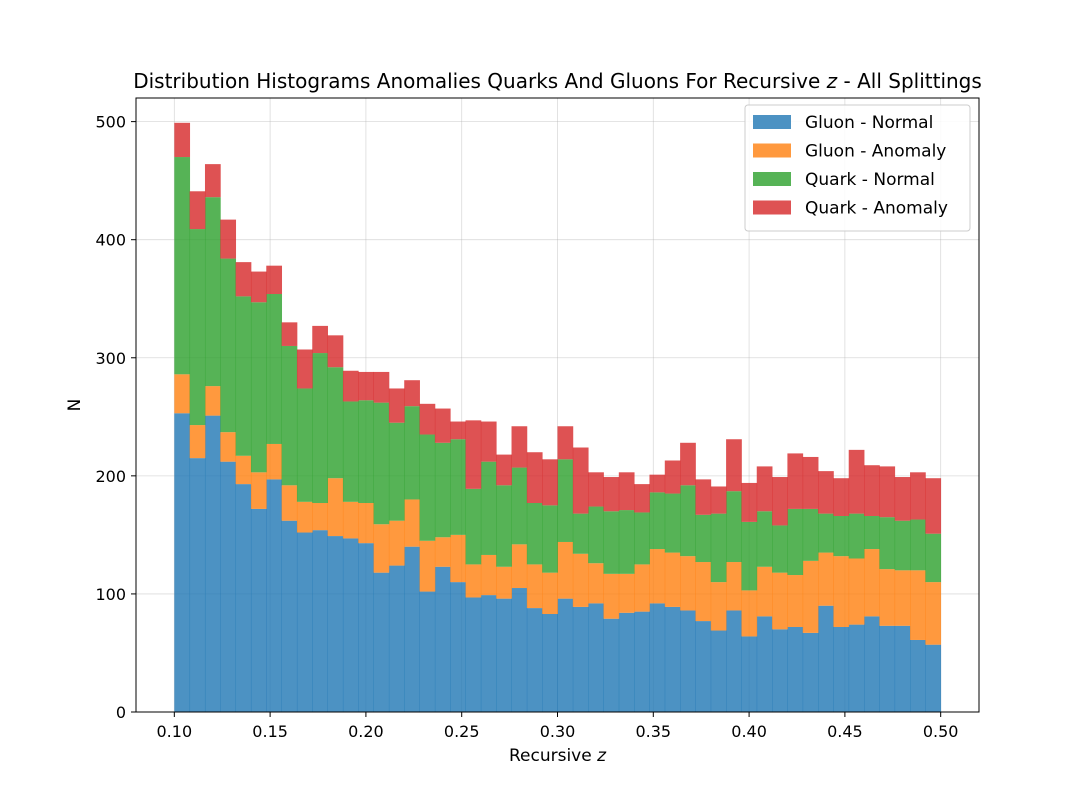 Image resolution: width=1088 pixels, height=800 pixels. What do you see at coordinates (869, 123) in the screenshot?
I see `legend-label: Gluon - Normal` at bounding box center [869, 123].